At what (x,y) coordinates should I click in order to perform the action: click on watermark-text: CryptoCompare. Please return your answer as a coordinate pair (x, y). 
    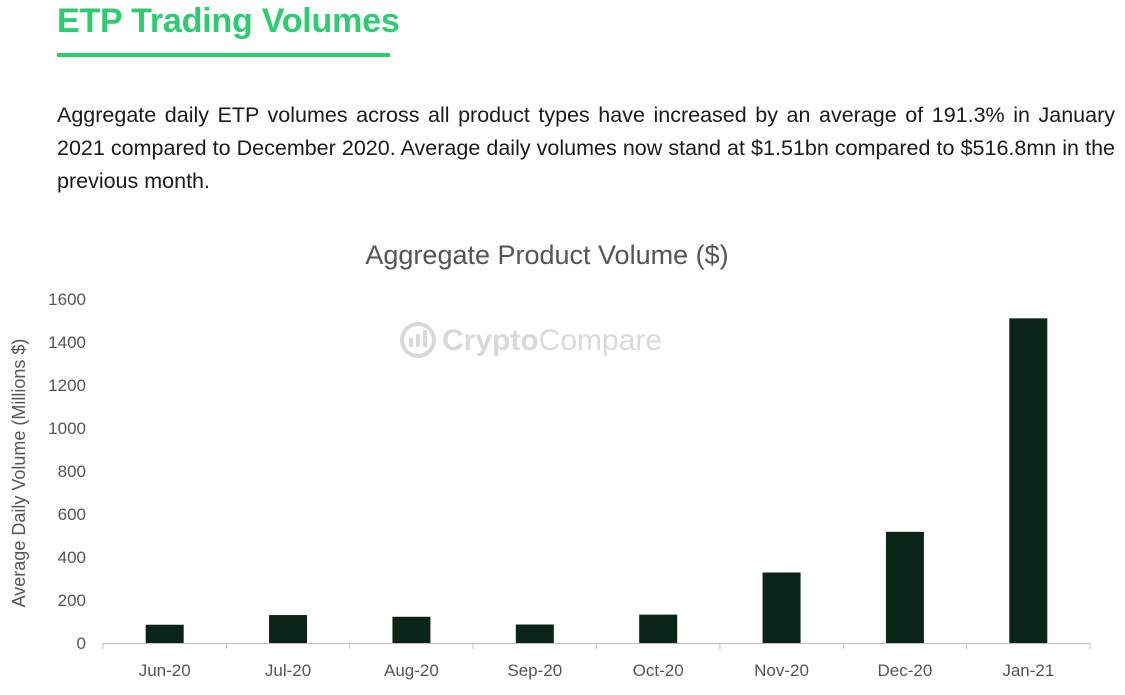
    Looking at the image, I should click on (552, 340).